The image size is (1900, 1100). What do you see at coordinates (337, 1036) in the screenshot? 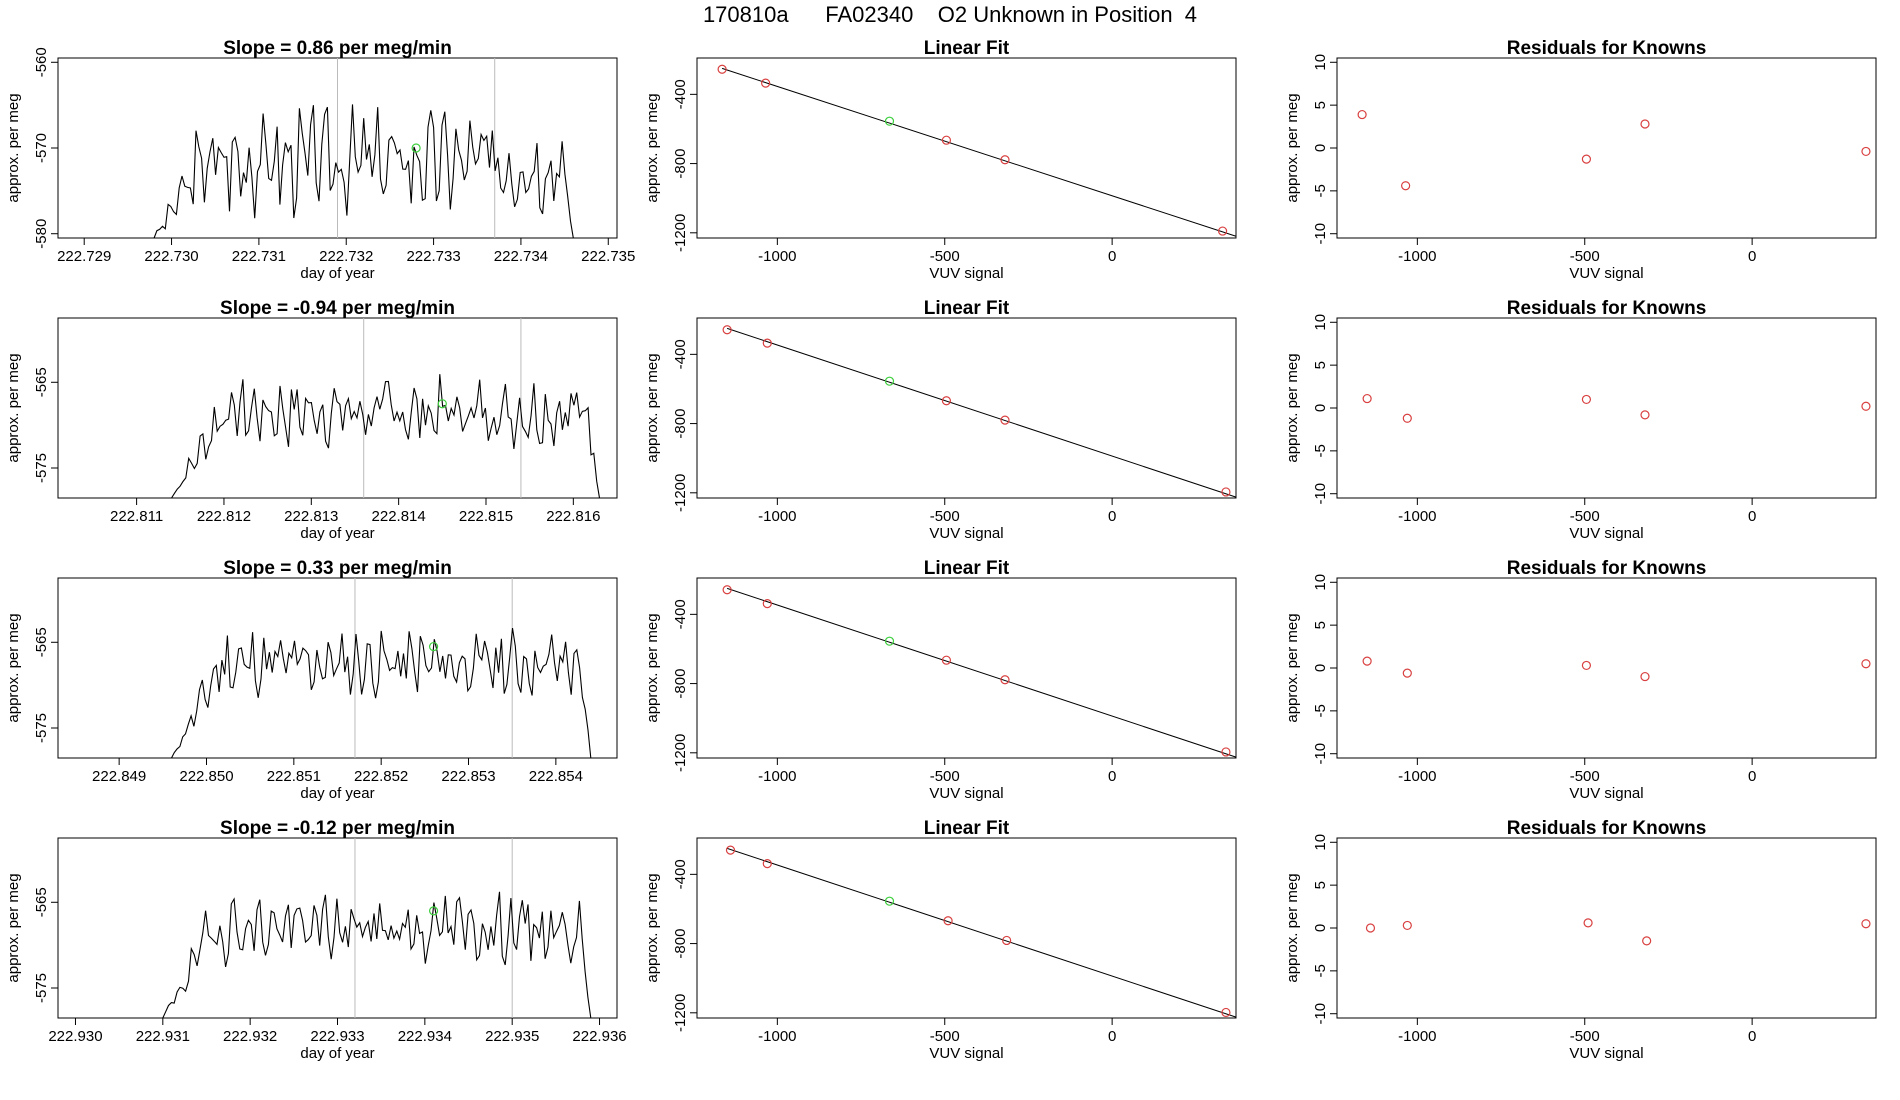
I see `trace-4-xtick-label: 222.933` at bounding box center [337, 1036].